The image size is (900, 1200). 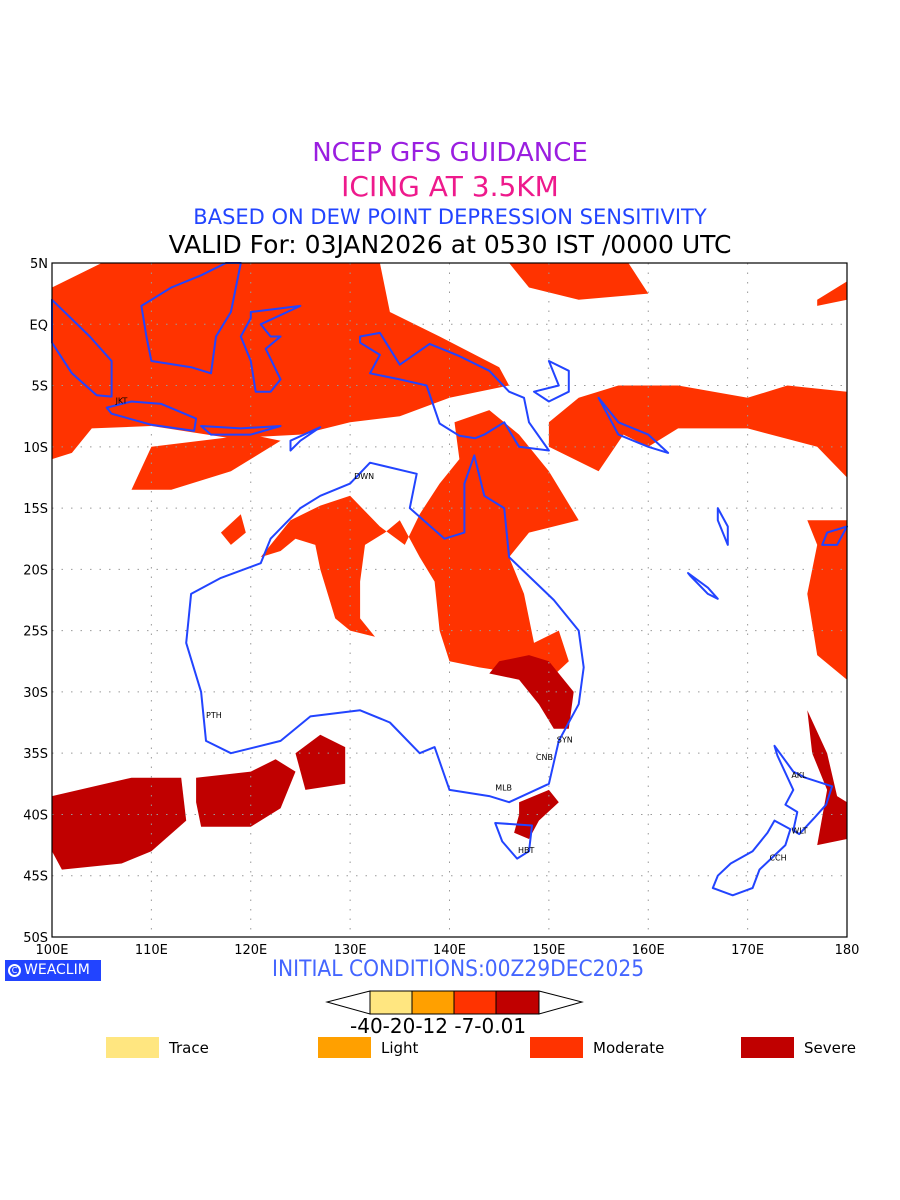 I want to click on legend-label: Trace, so click(x=189, y=1047).